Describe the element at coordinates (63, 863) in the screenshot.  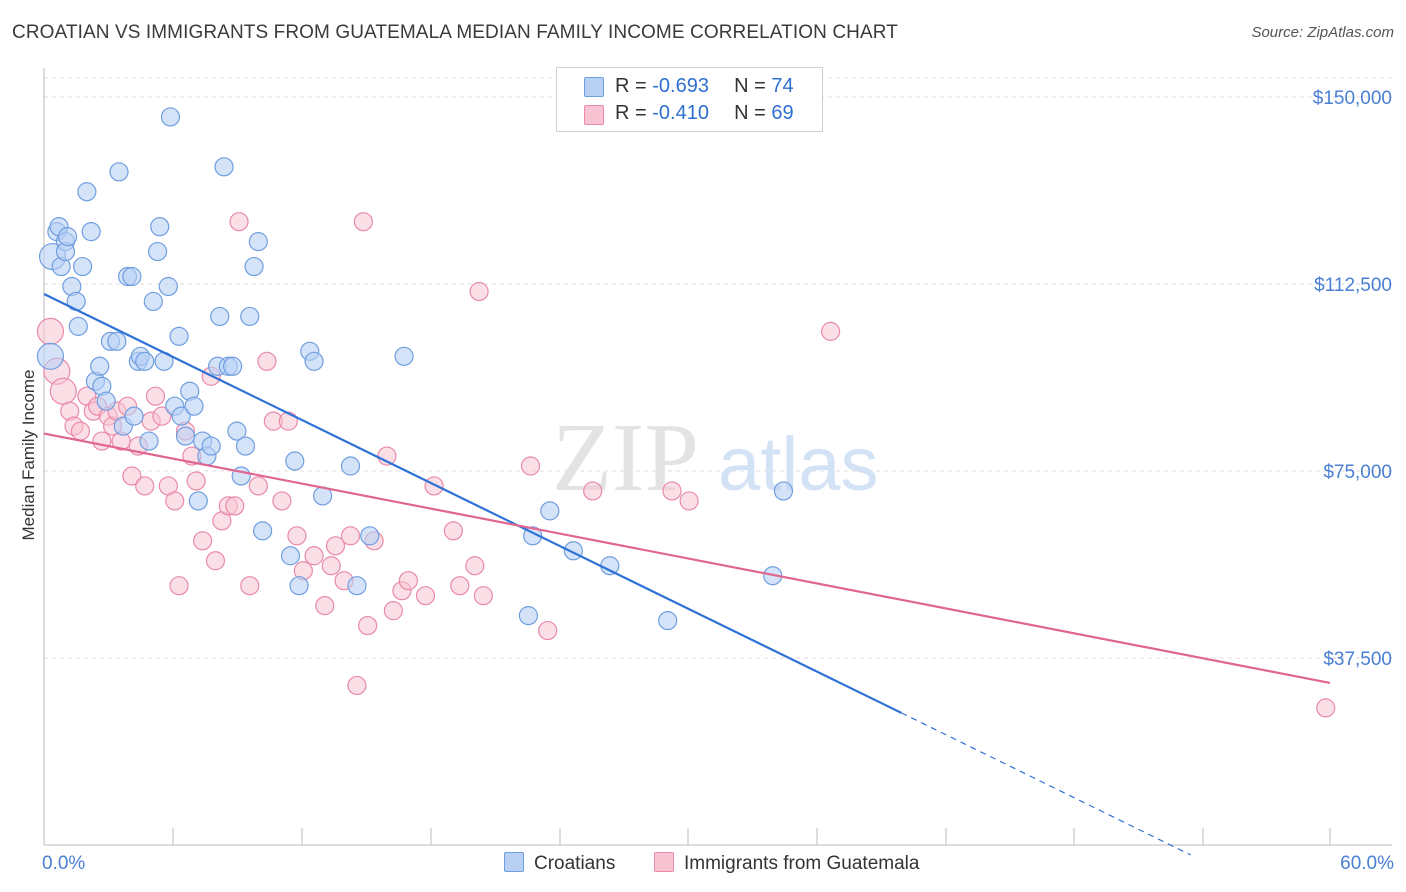
I see `x-tick-label: 0.0%` at that location.